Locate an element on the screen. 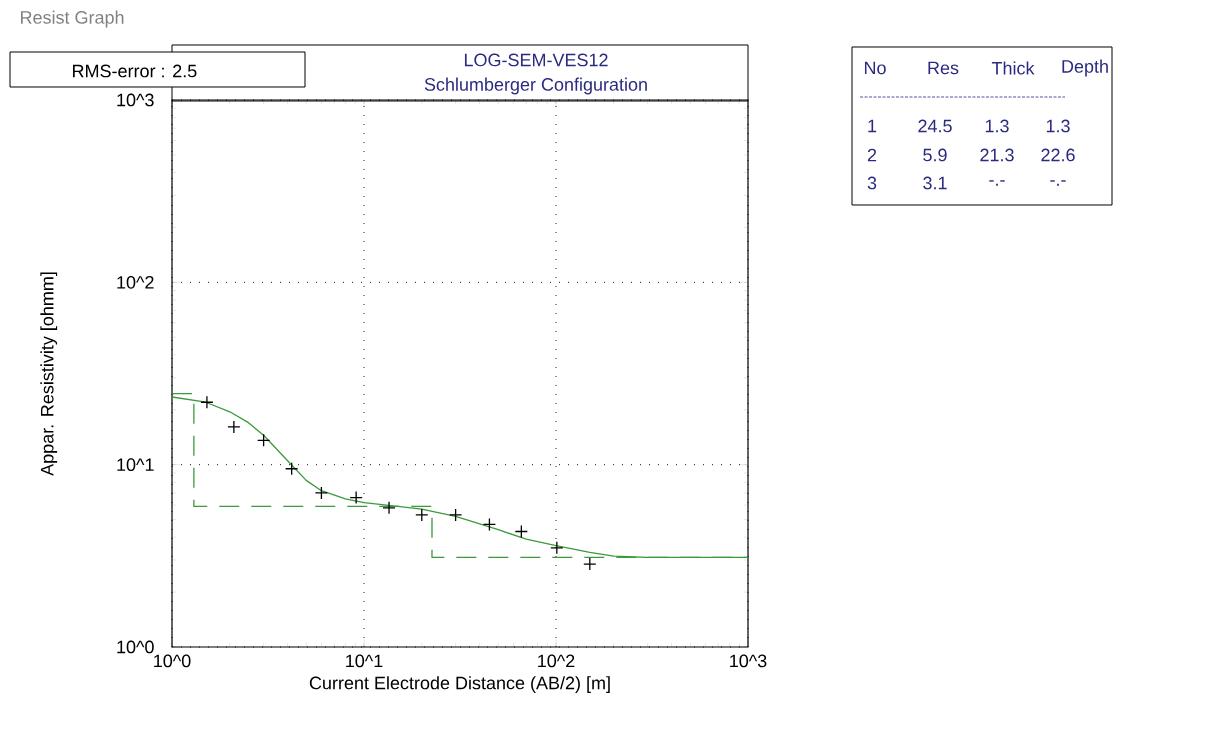  text: 1 is located at coordinates (872, 126).